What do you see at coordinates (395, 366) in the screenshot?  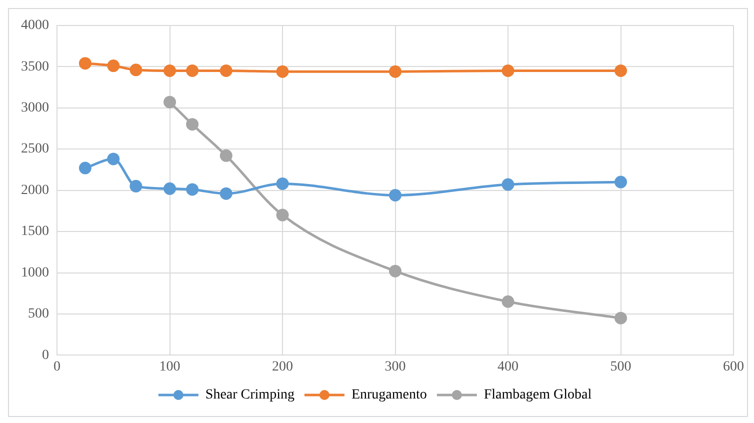 I see `x-tick-label: 300` at bounding box center [395, 366].